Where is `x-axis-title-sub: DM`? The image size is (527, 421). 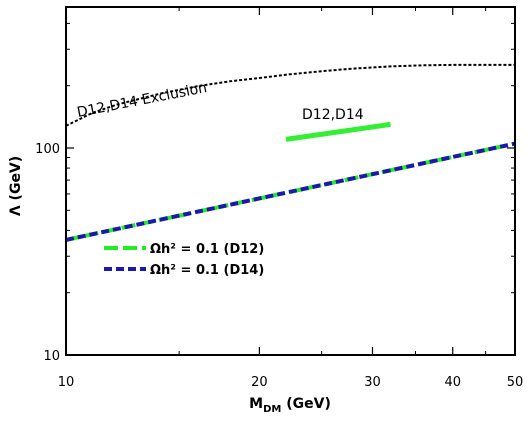
x-axis-title-sub: DM is located at coordinates (272, 409).